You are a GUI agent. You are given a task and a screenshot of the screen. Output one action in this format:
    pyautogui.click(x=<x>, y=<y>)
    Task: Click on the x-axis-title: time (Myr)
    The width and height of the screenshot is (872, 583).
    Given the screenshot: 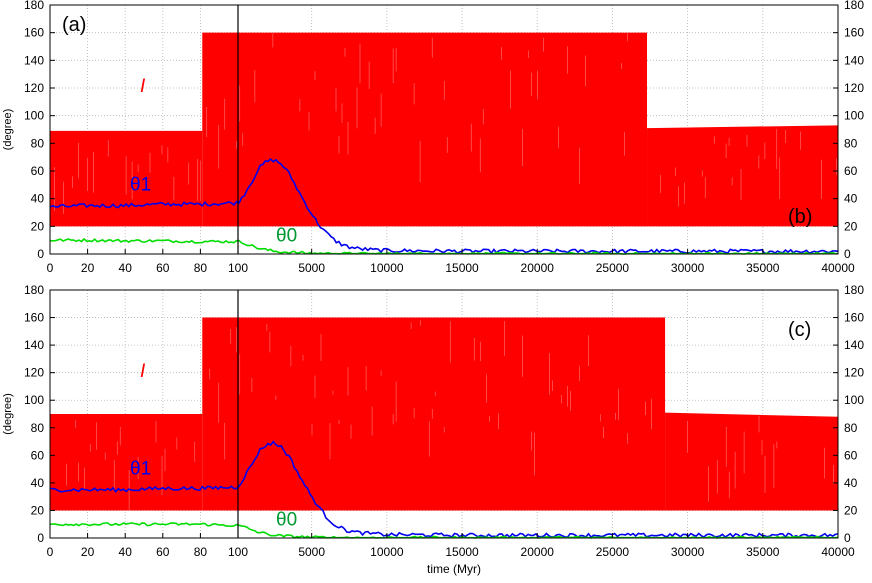 What is the action you would take?
    pyautogui.click(x=454, y=569)
    